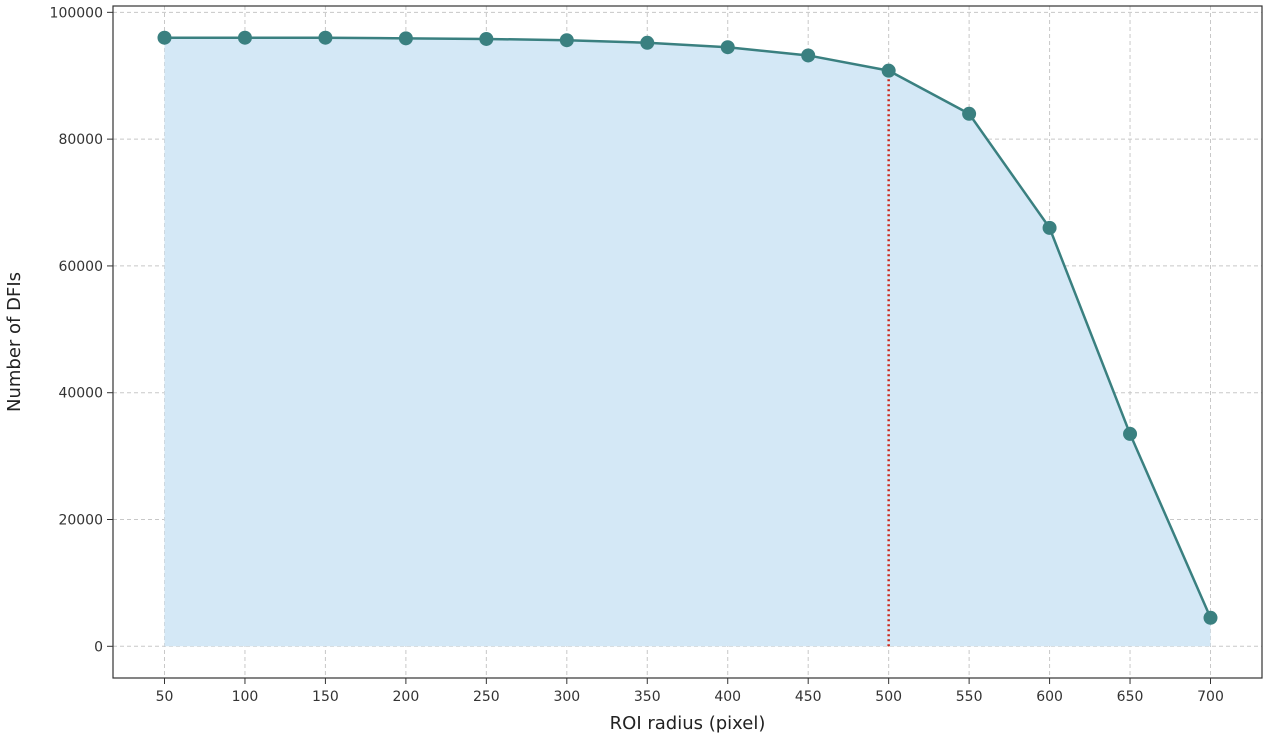  Describe the element at coordinates (14, 342) in the screenshot. I see `y-axis-title: Number of DFIs` at that location.